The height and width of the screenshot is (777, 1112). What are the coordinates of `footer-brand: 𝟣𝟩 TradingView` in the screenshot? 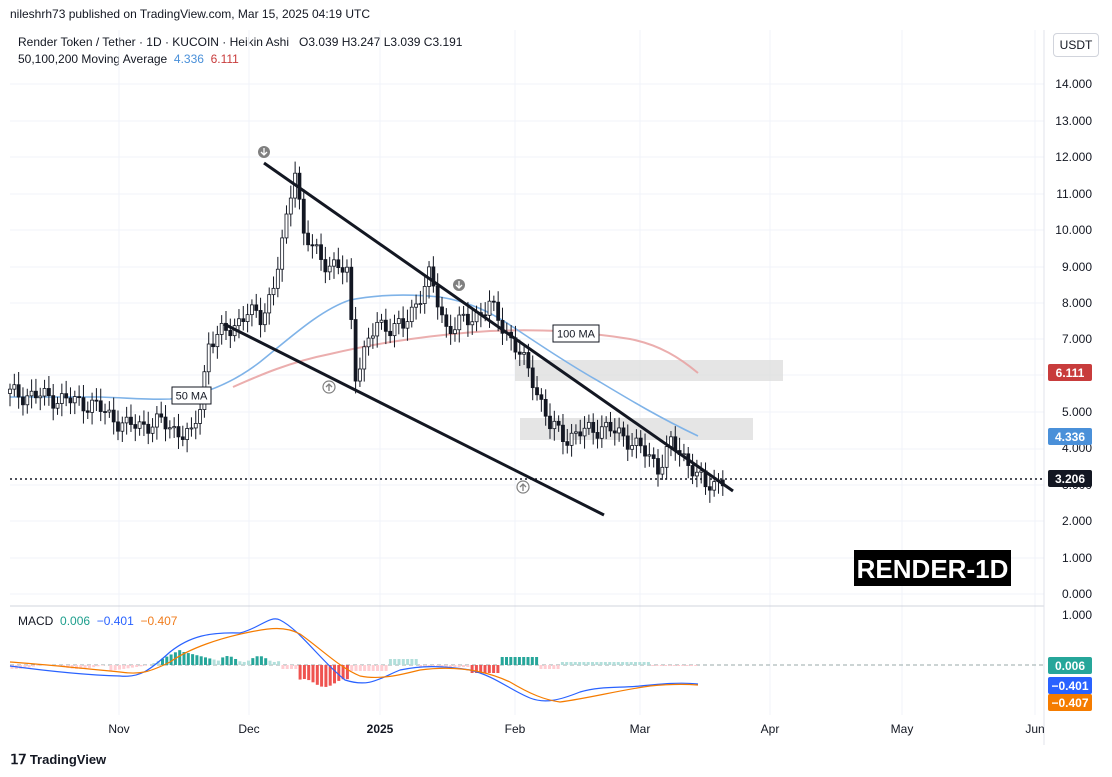 It's located at (58, 759).